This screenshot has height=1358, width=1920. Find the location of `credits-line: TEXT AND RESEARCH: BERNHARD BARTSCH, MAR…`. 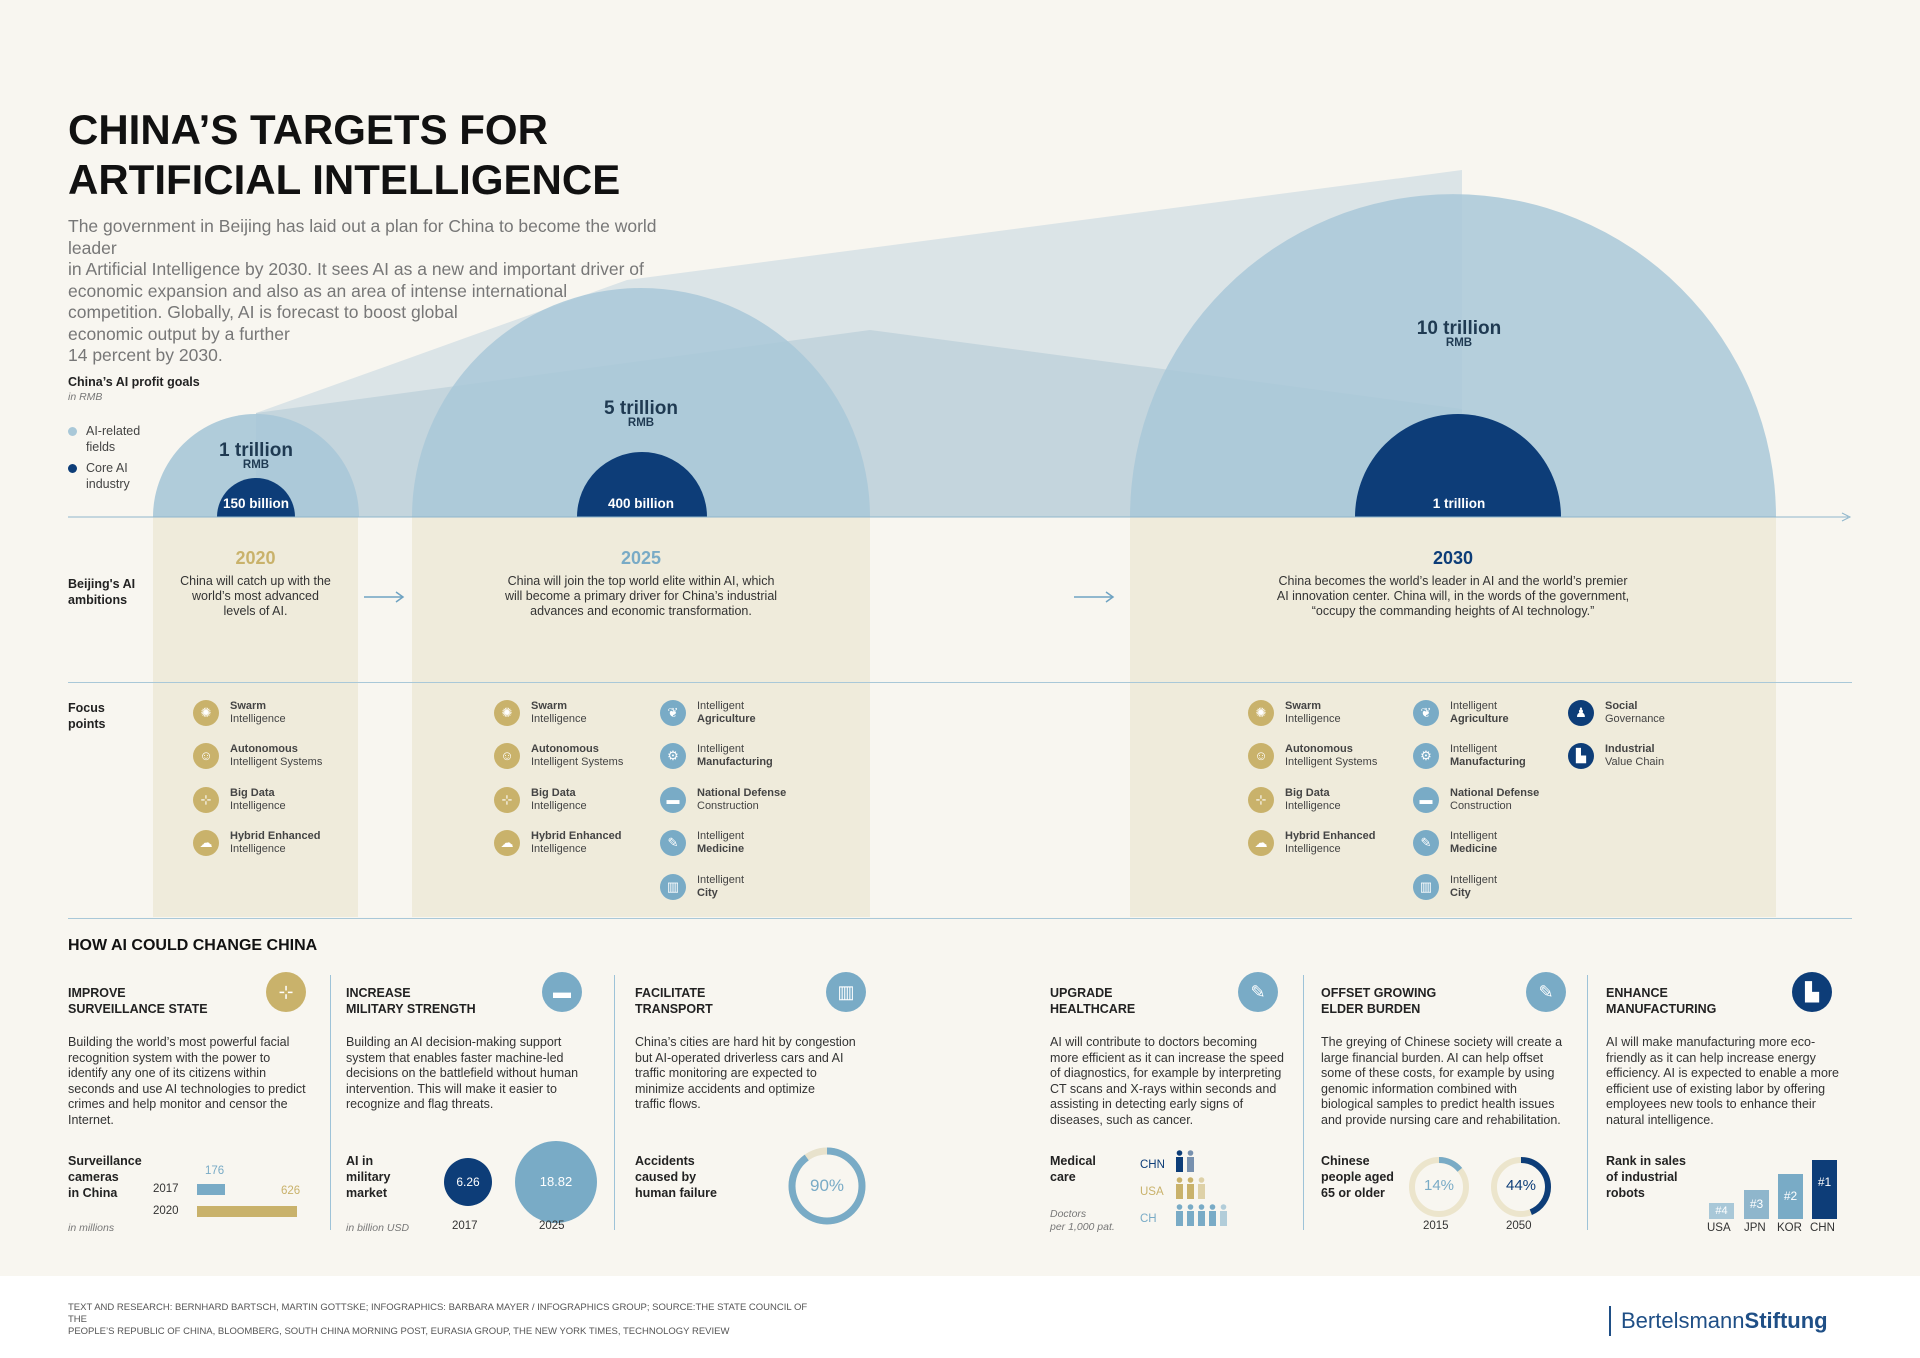

credits-line: TEXT AND RESEARCH: BERNHARD BARTSCH, MAR… is located at coordinates (438, 1313).